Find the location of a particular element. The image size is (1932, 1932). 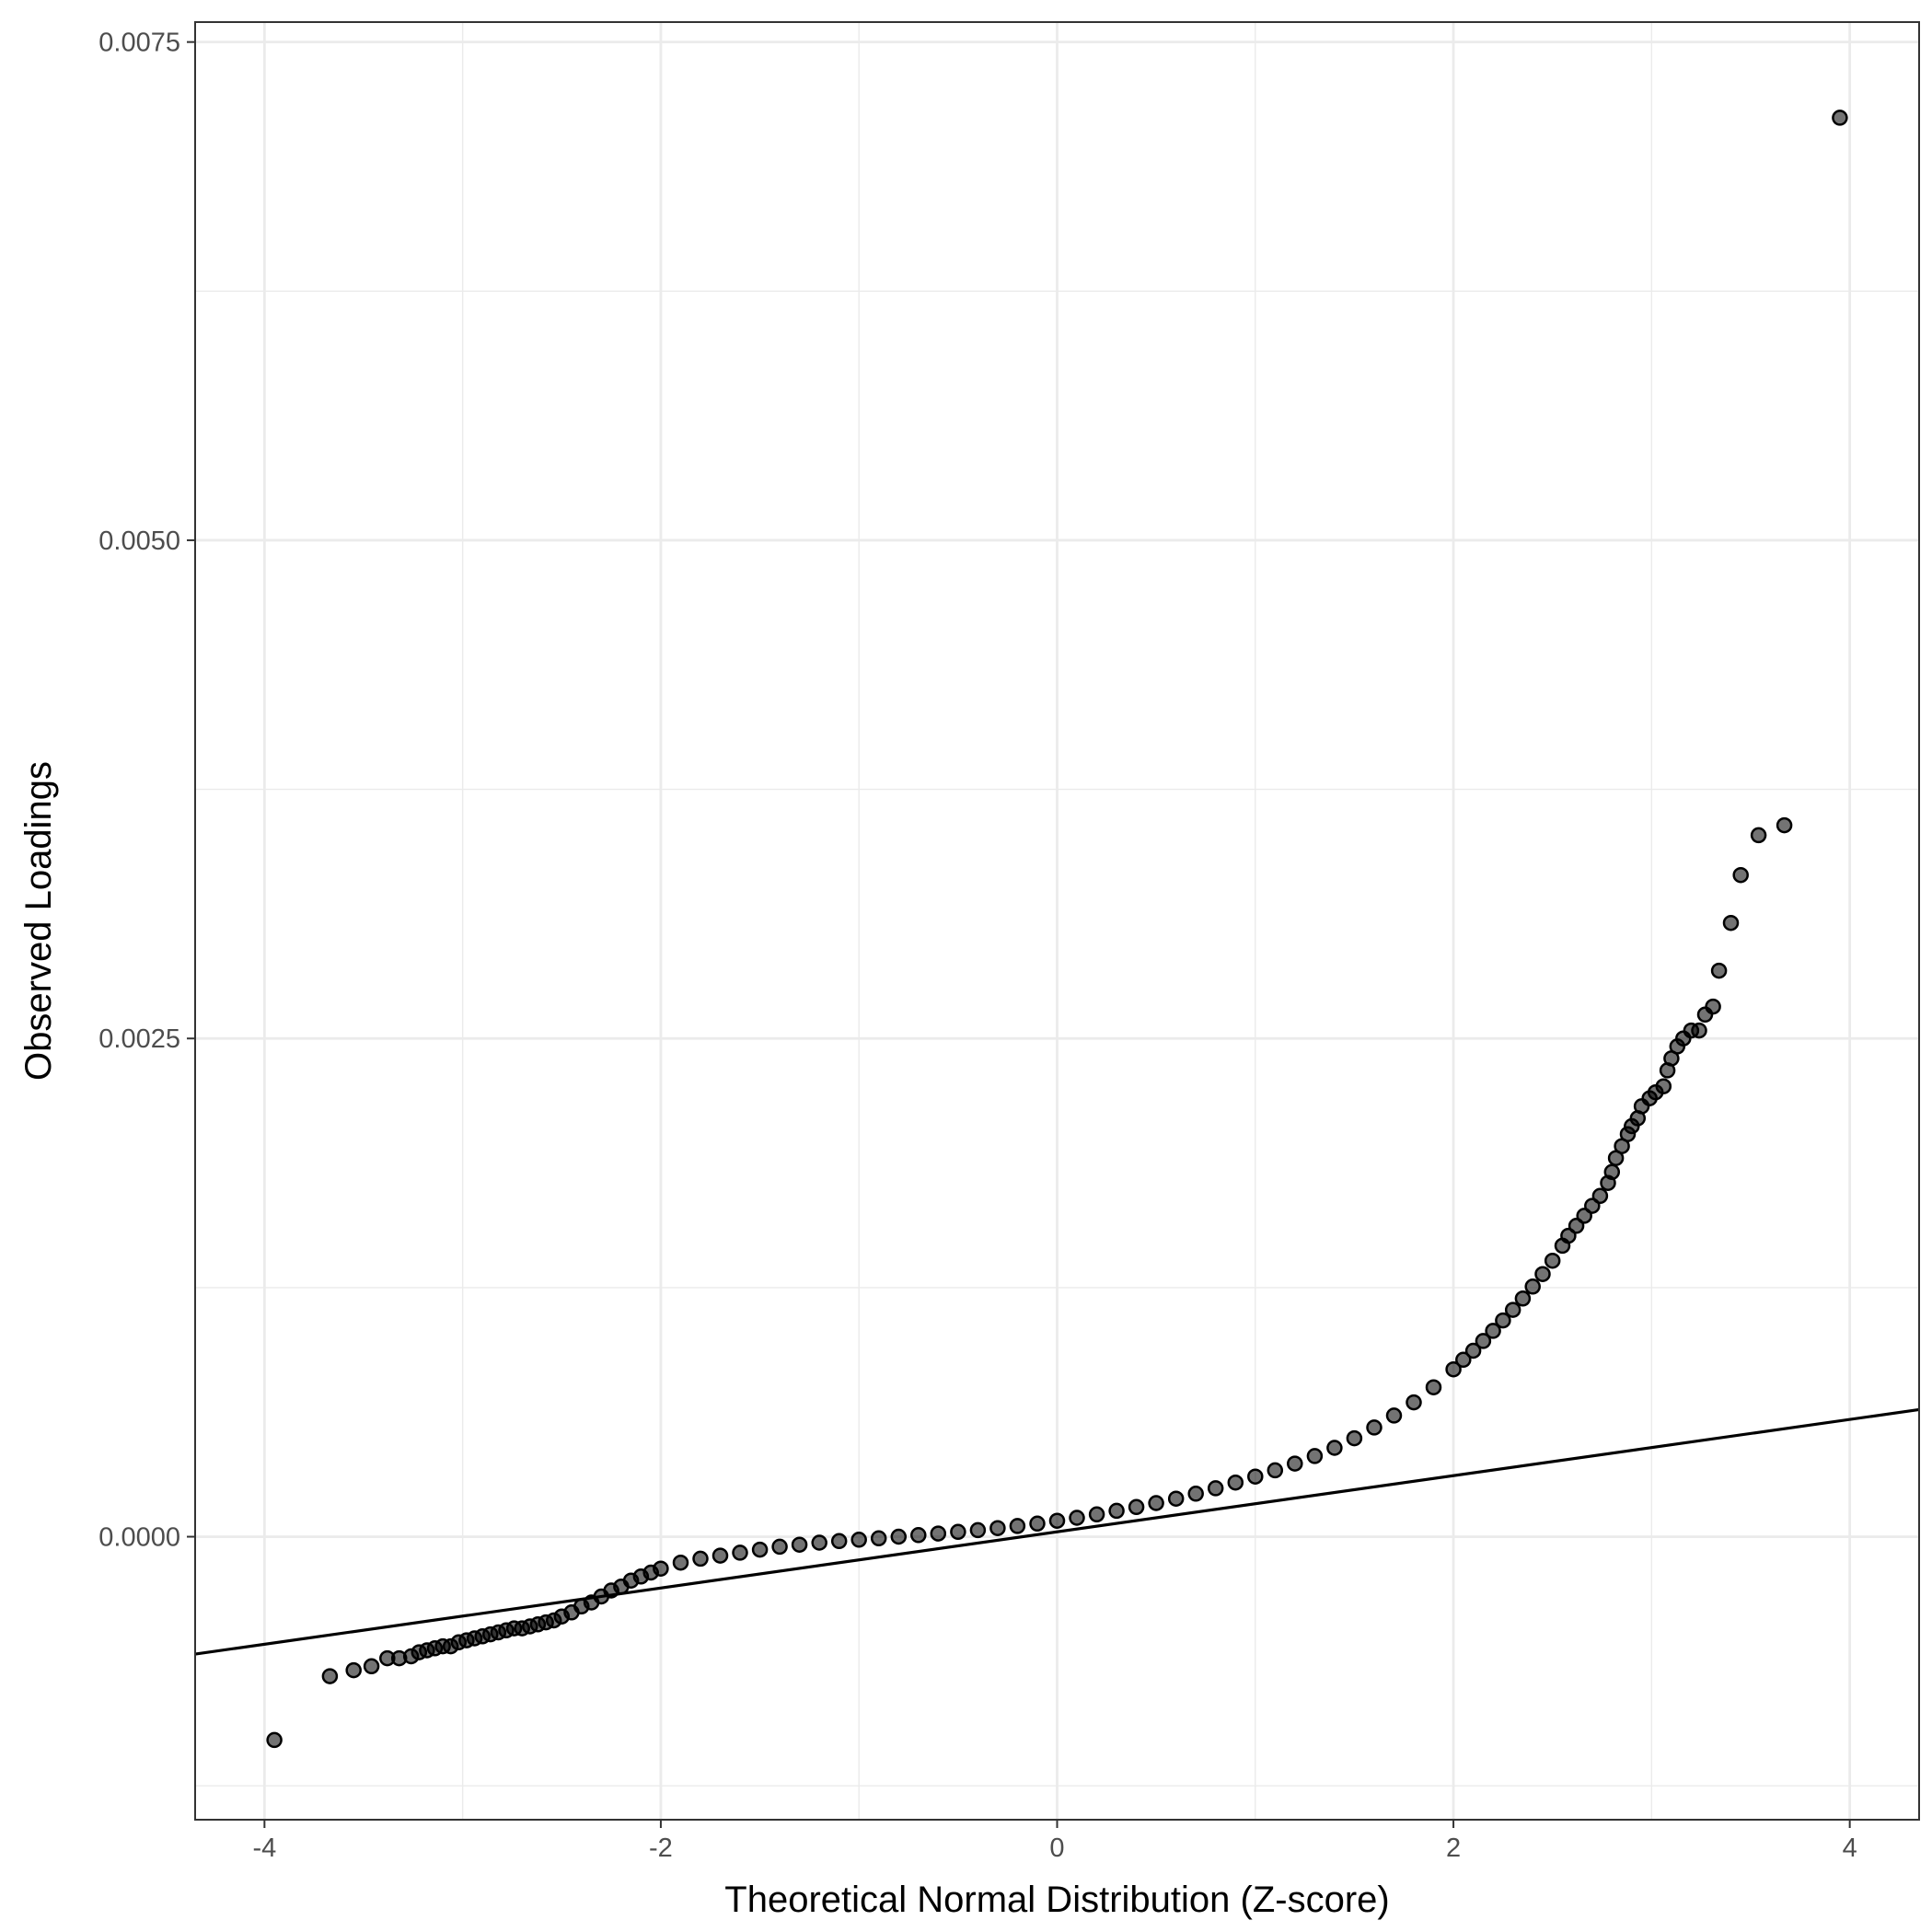

y-tick-label: 0.0025 is located at coordinates (139, 1039).